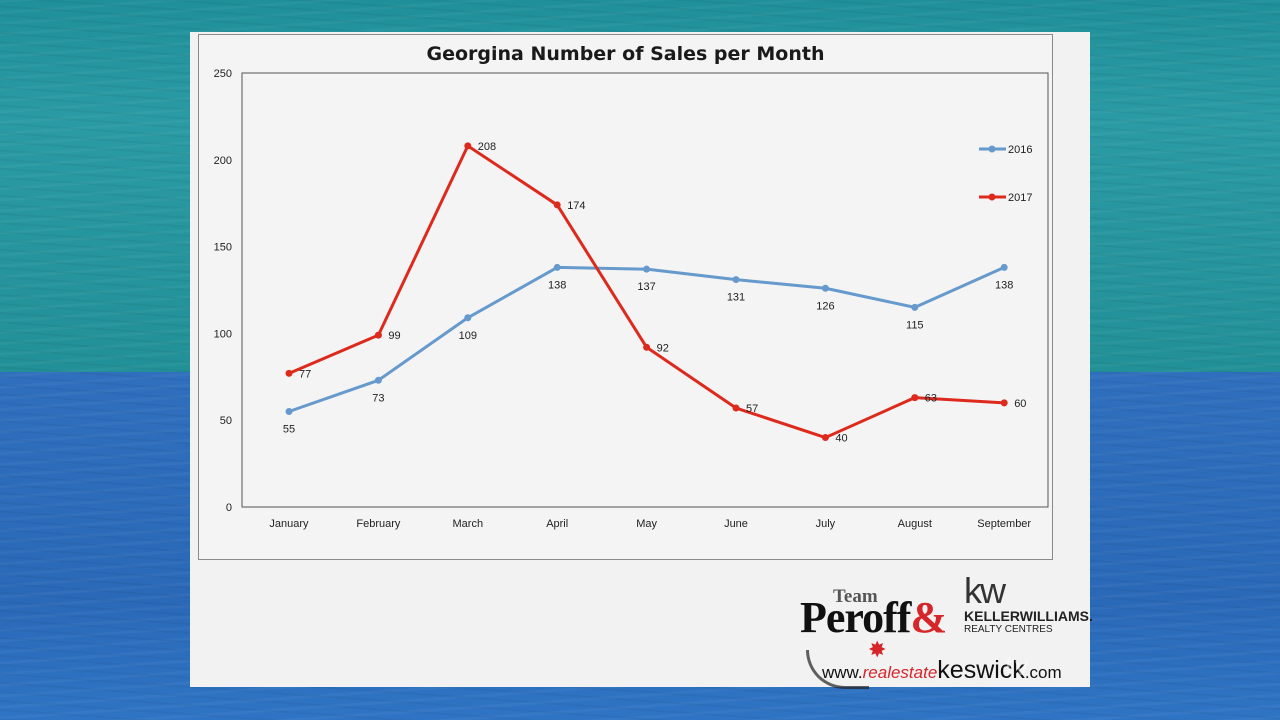 The height and width of the screenshot is (720, 1280). I want to click on url-keswick: keswick, so click(981, 670).